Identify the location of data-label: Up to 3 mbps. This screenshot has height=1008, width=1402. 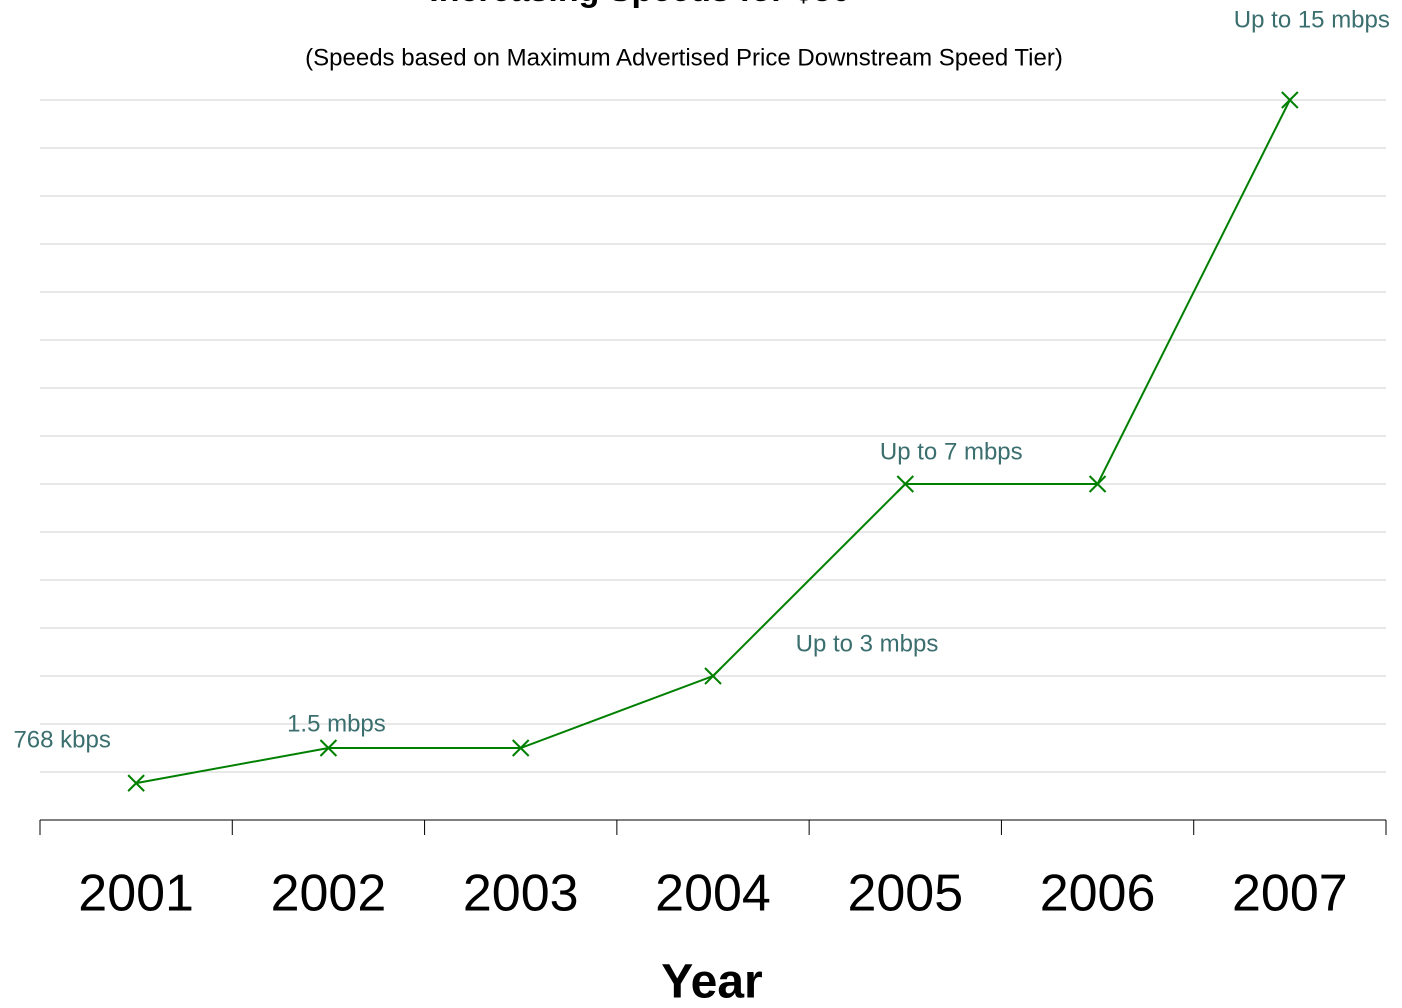
(867, 643).